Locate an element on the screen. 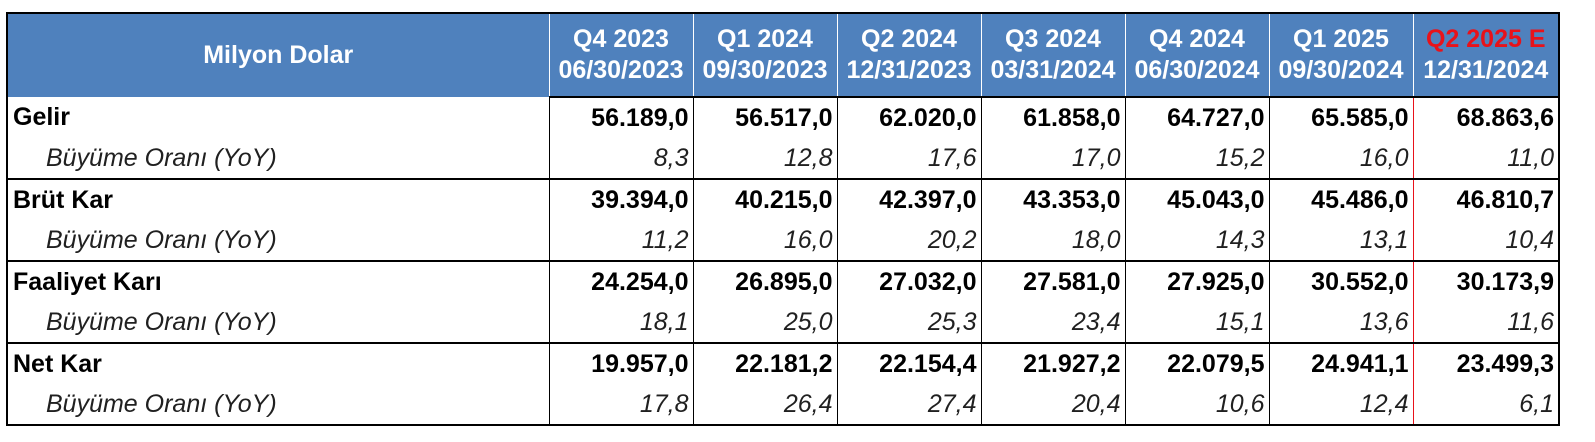 The width and height of the screenshot is (1595, 442). column-header-date: 09/30/2024 is located at coordinates (1340, 76).